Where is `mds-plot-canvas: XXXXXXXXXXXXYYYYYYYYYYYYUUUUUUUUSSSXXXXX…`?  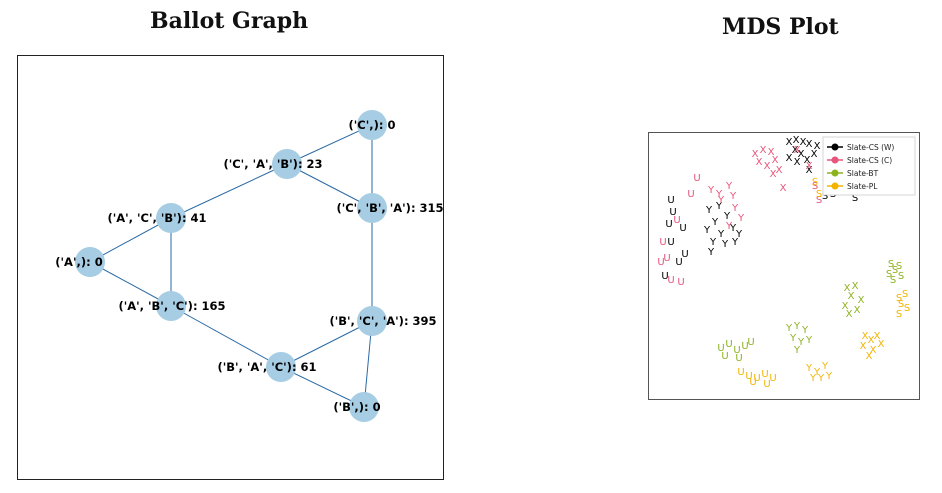 mds-plot-canvas: XXXXXXXXXXXXYYYYYYYYYYYYUUUUUUUUSSSXXXXX… is located at coordinates (786, 262).